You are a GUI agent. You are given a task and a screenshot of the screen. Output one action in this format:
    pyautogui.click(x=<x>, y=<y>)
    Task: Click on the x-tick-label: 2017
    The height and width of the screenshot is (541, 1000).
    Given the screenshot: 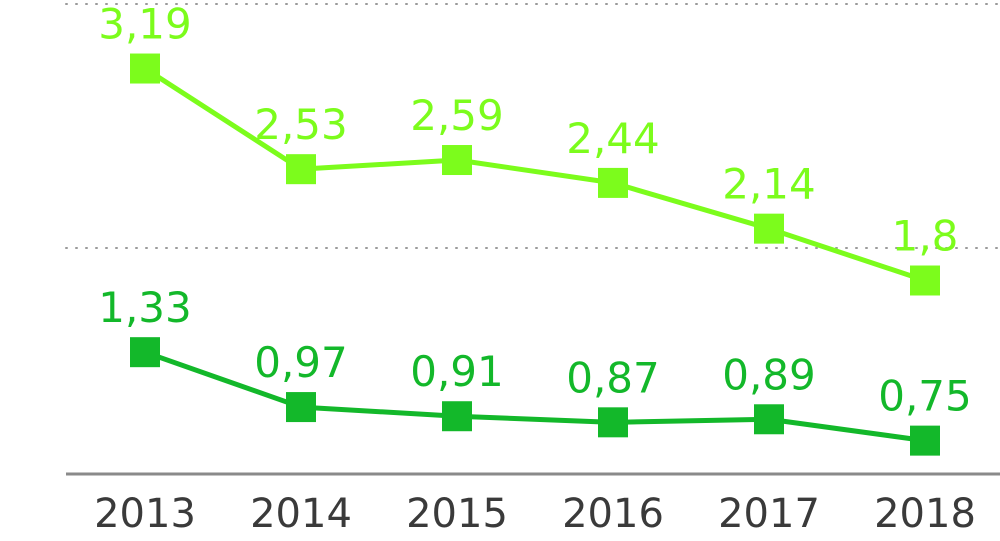 What is the action you would take?
    pyautogui.click(x=769, y=514)
    